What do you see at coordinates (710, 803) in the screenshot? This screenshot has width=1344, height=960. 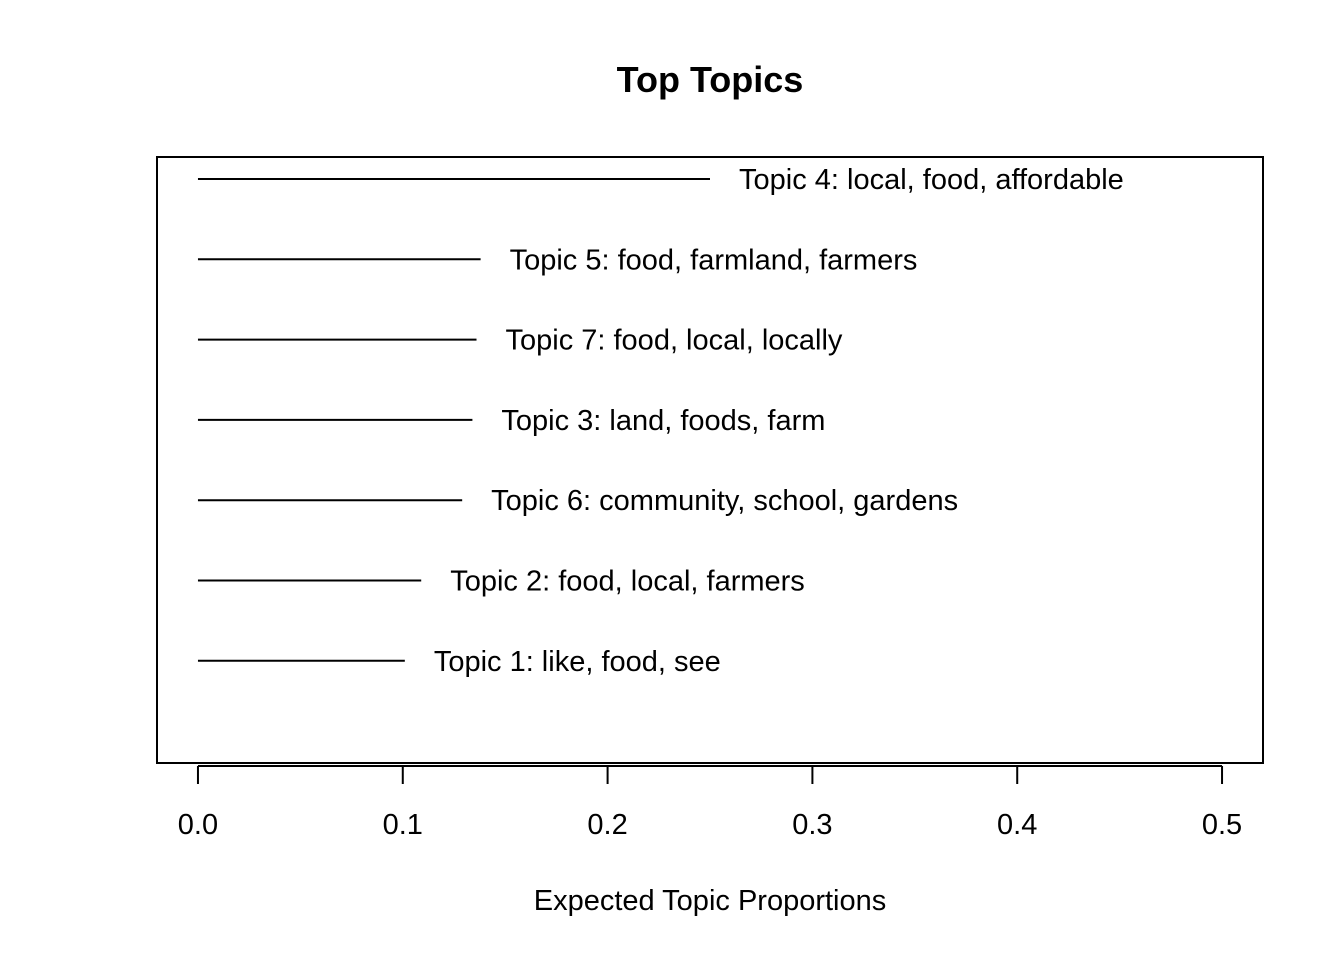 I see `x-axis: 0.0 0.1 0.2 0.3 0.4 0.5` at bounding box center [710, 803].